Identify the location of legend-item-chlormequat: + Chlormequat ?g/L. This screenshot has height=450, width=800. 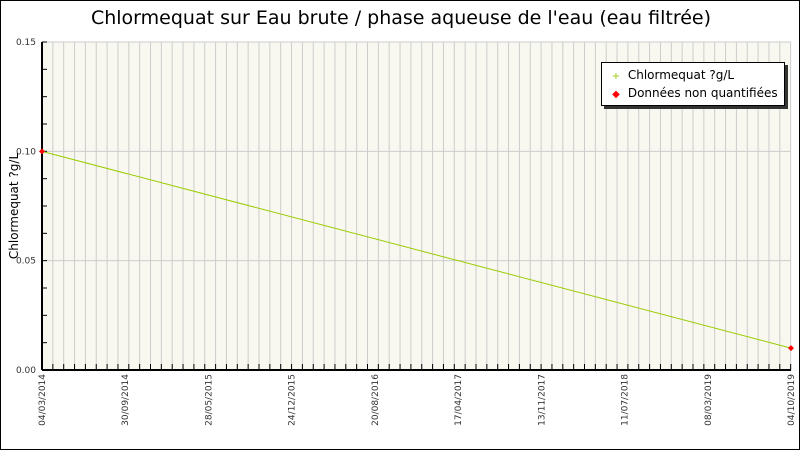
(671, 75).